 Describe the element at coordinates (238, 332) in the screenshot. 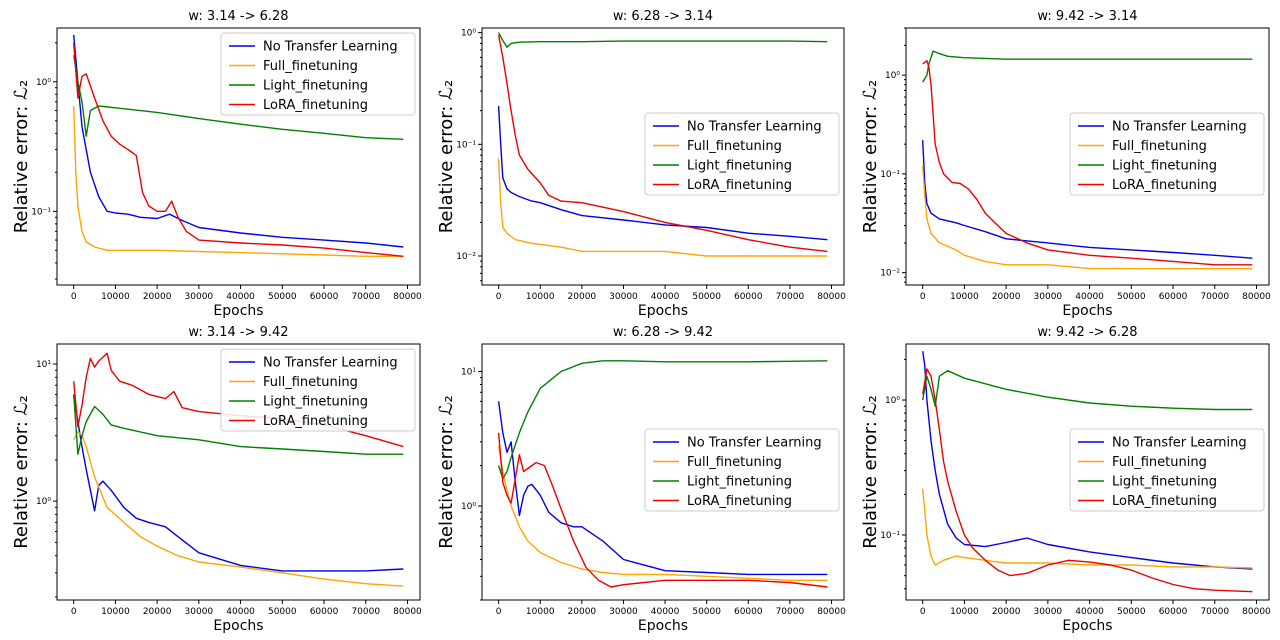

I see `chart-title: w: 3.14 -> 9.42` at that location.